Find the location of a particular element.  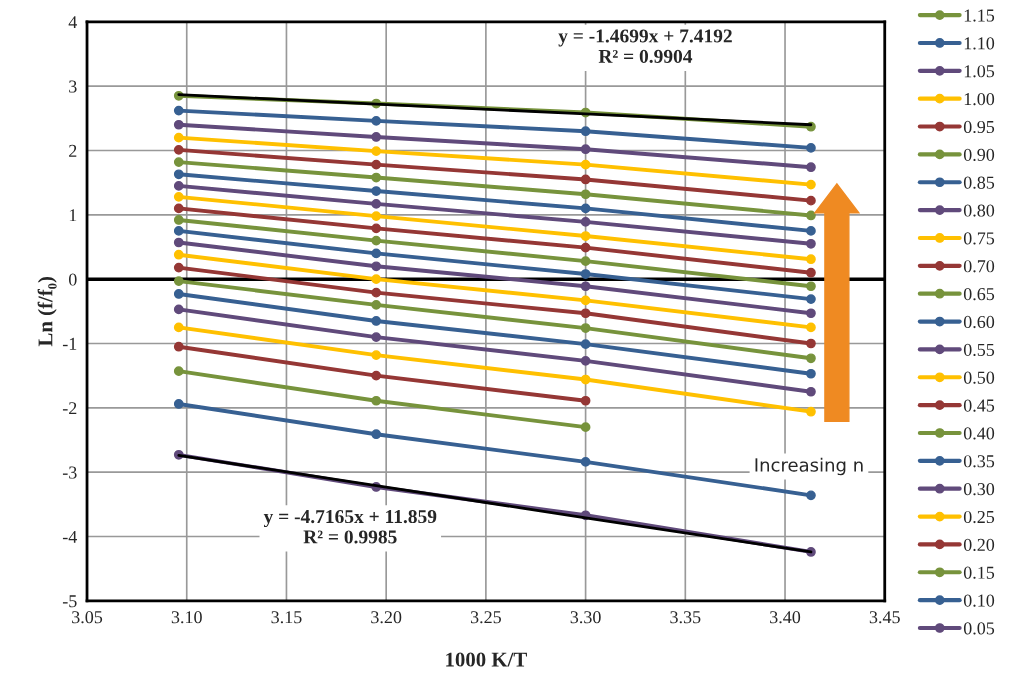

legend-label: 0.25 is located at coordinates (979, 517).